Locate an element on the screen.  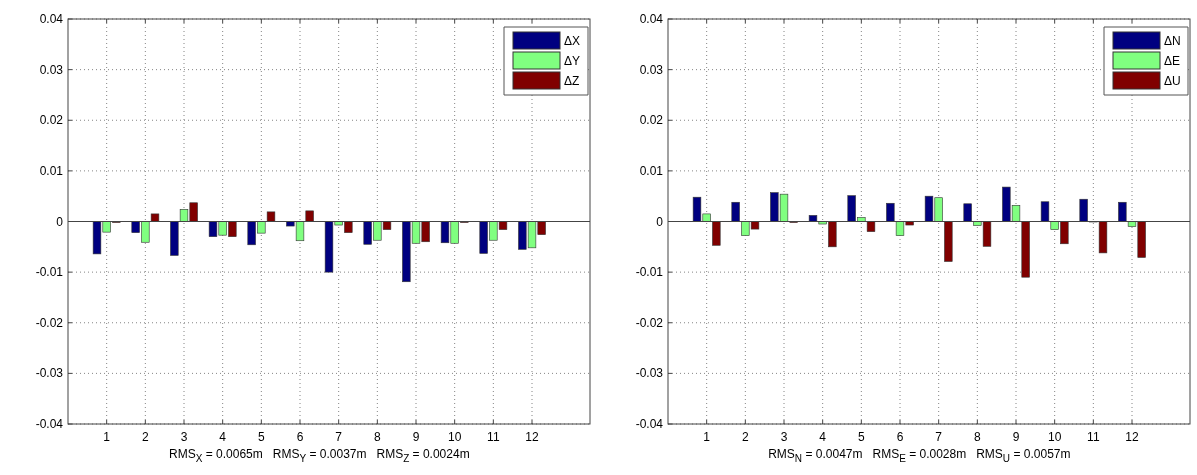
legend-label: ΔX is located at coordinates (572, 41).